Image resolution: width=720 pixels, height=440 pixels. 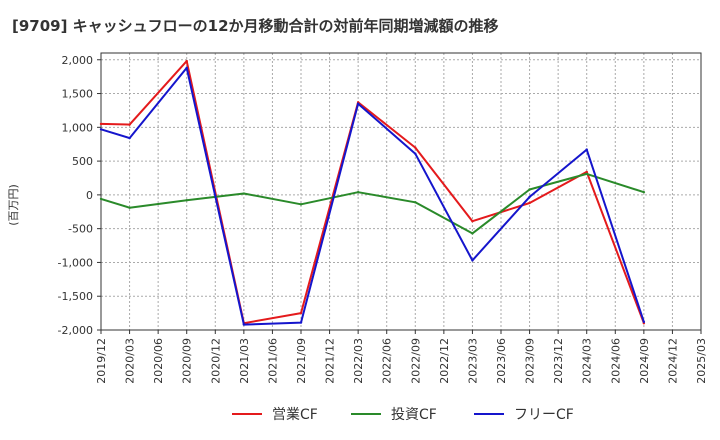 I want to click on y-tick-label: -500, so click(x=80, y=229).